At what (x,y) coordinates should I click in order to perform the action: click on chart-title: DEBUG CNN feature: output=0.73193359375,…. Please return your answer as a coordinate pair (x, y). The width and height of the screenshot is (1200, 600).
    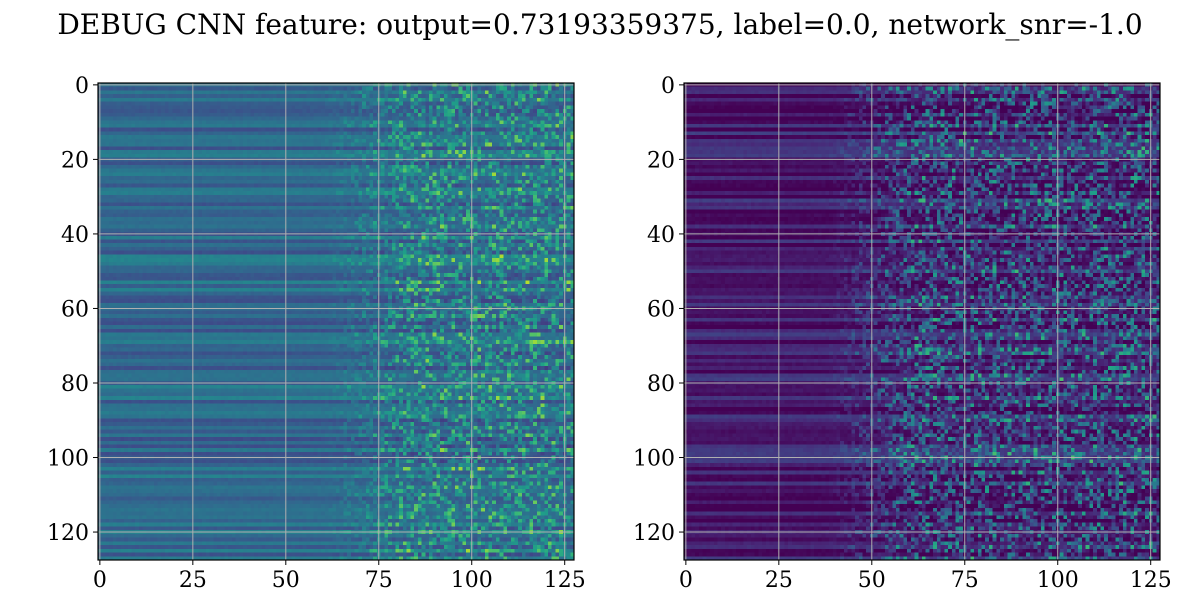
    Looking at the image, I should click on (600, 24).